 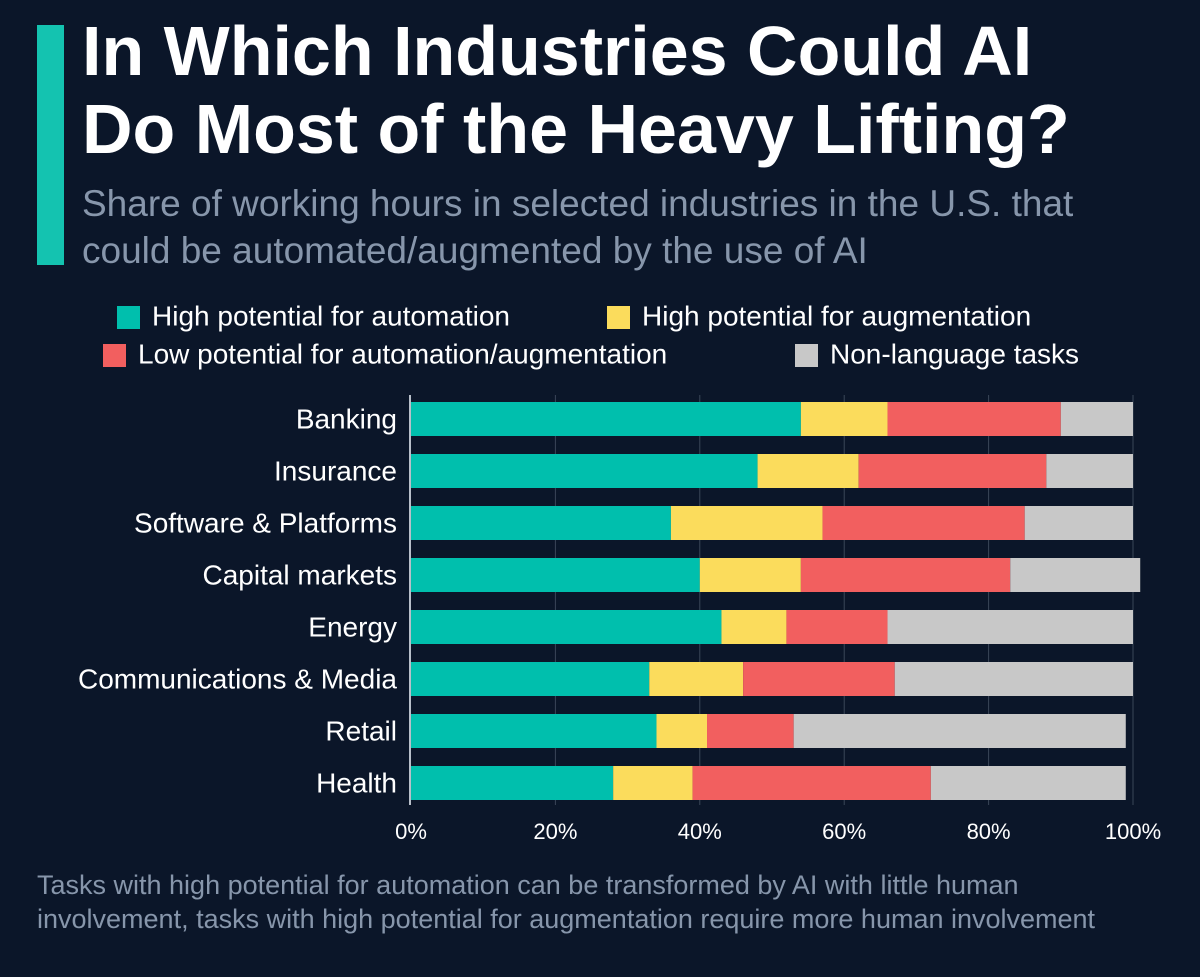 What do you see at coordinates (50, 145) in the screenshot?
I see `accent-bar` at bounding box center [50, 145].